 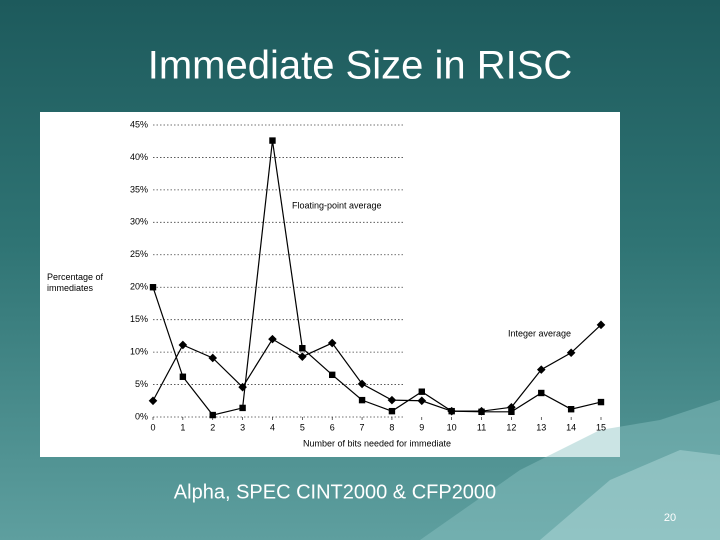 I want to click on legend-label: Integer average, so click(x=539, y=333).